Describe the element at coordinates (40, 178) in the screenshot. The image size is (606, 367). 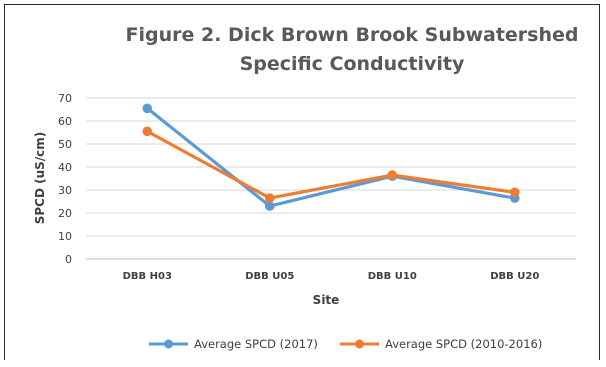
I see `y-axis-label: SPCD (uS/cm)` at that location.